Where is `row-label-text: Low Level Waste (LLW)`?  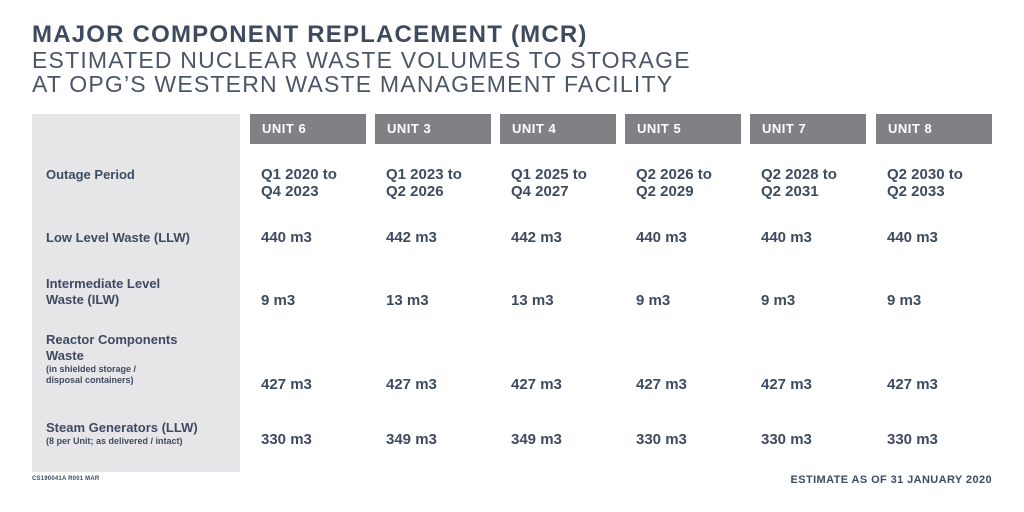
row-label-text: Low Level Waste (LLW) is located at coordinates (118, 237).